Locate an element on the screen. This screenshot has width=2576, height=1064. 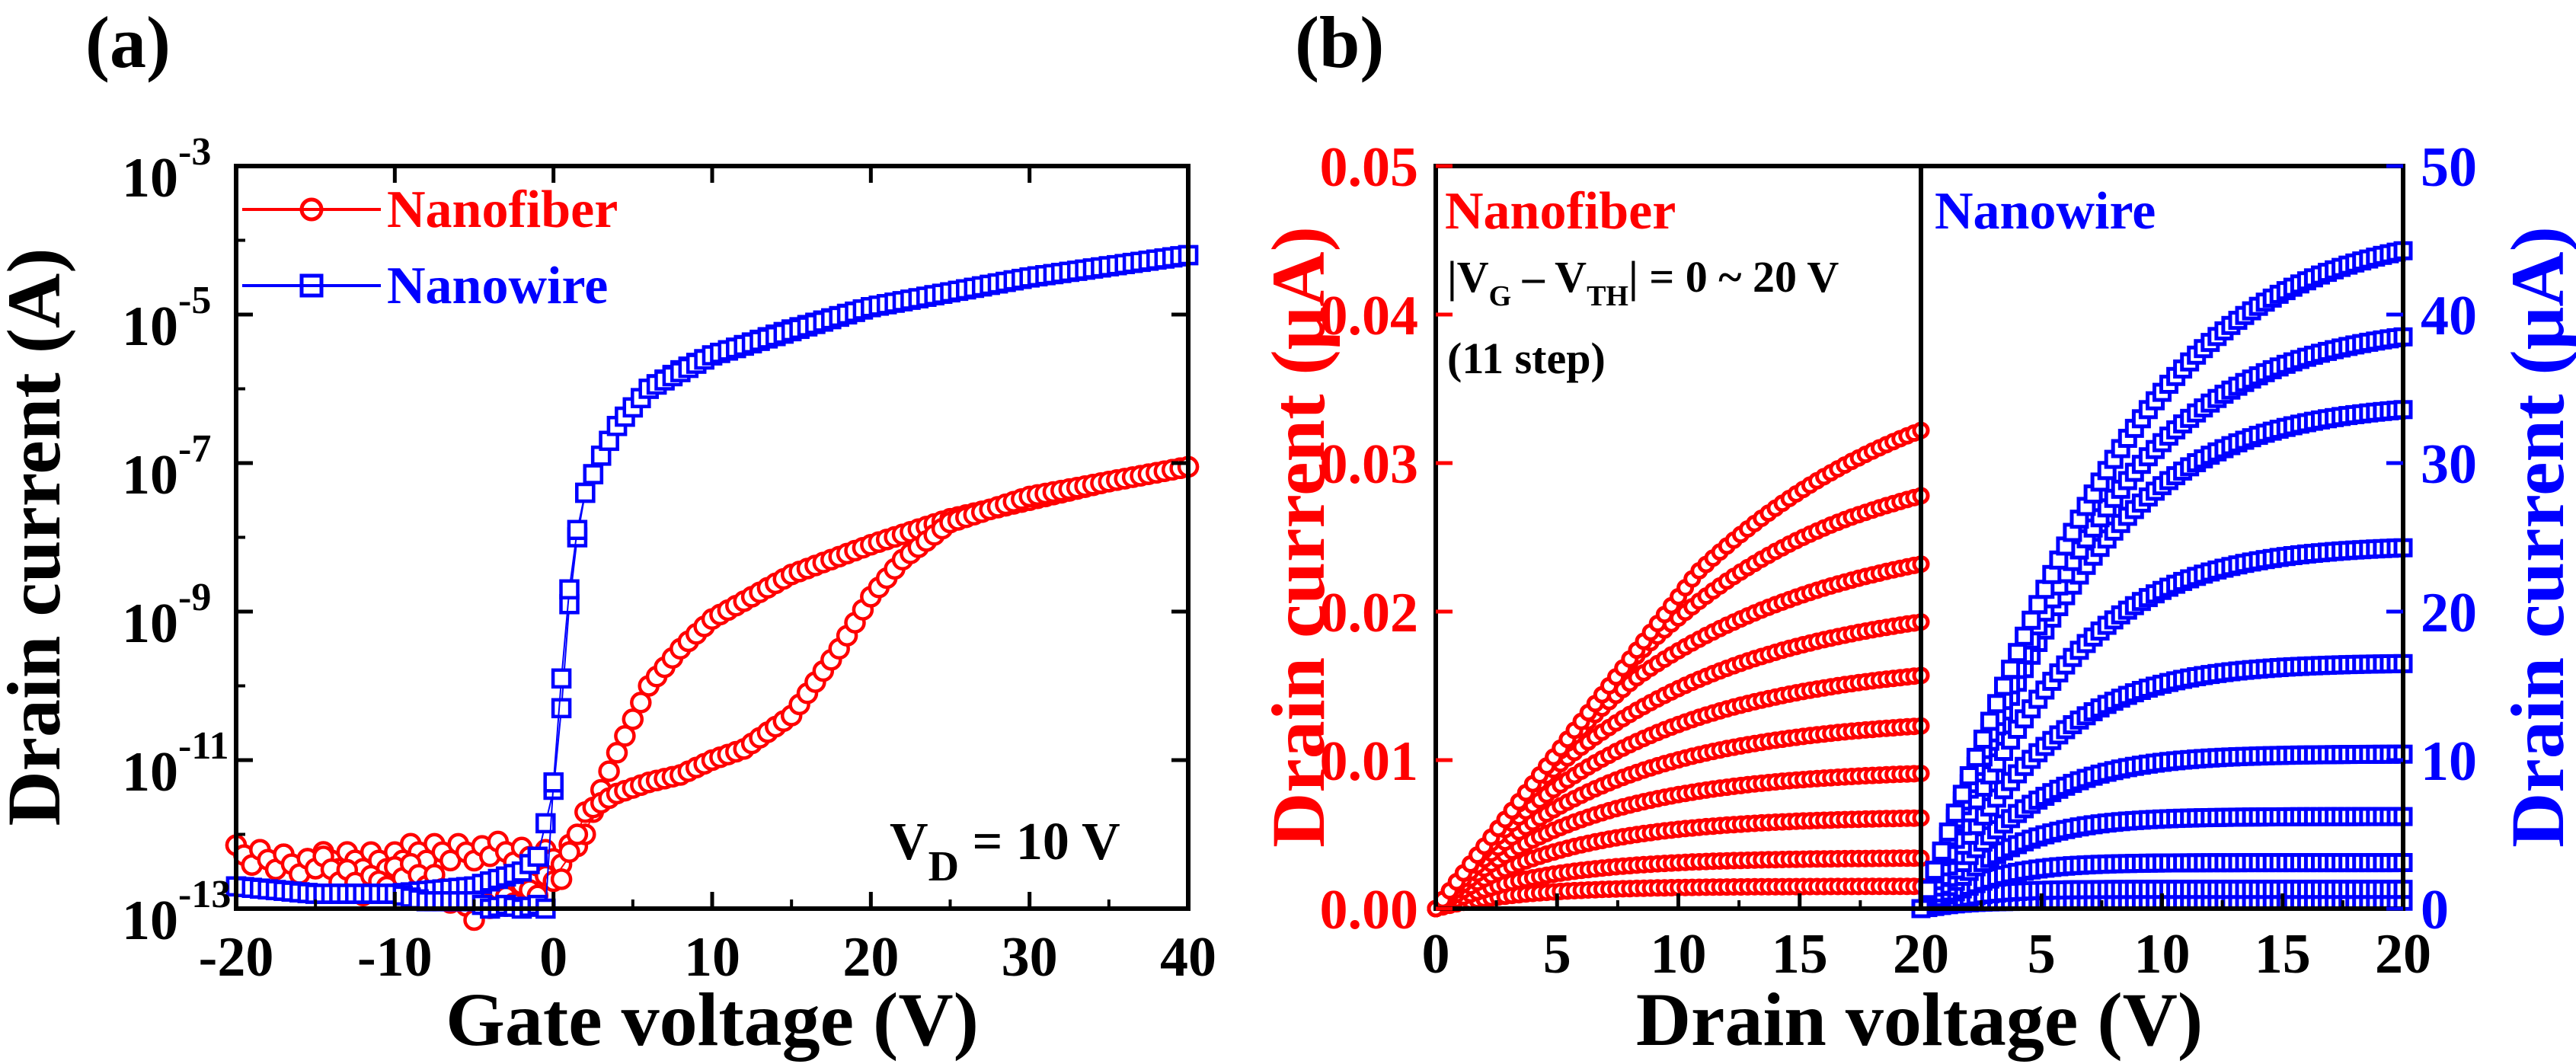
plot-b-nanowire-title: Nanowire is located at coordinates (2046, 212).